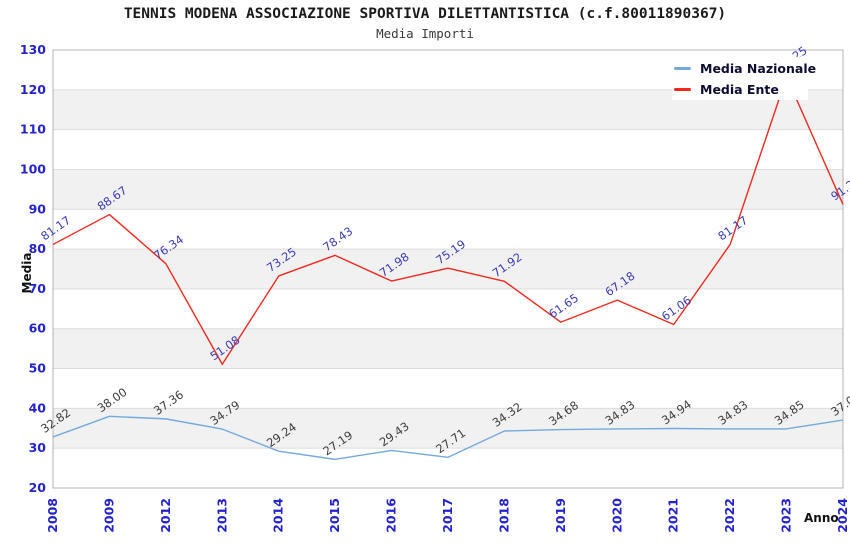 The height and width of the screenshot is (550, 850). I want to click on y-tick-label: 20, so click(38, 487).